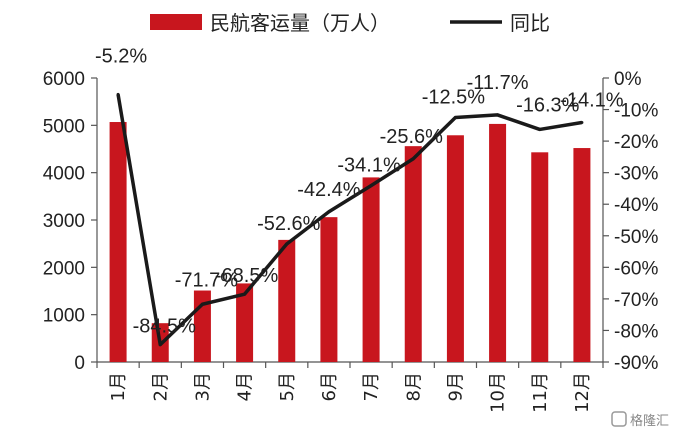 Image resolution: width=692 pixels, height=437 pixels. I want to click on x-tick-label: 9月, so click(455, 386).